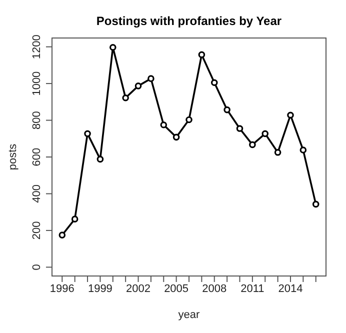 The image size is (346, 333). I want to click on chart-title: Postings with profanties by Year, so click(189, 21).